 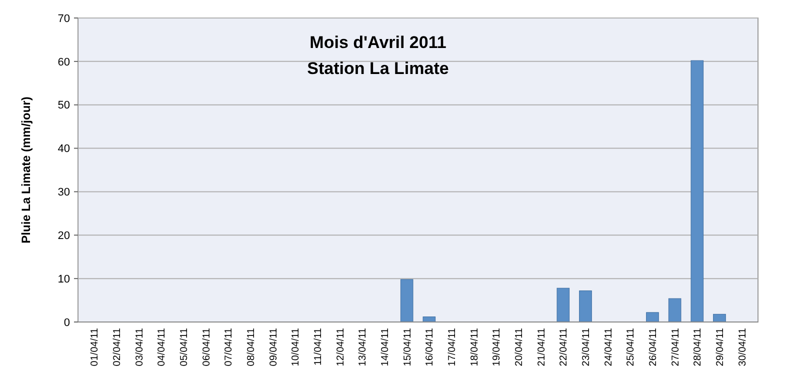 What do you see at coordinates (184, 347) in the screenshot?
I see `x-tick-label: 05/04/11` at bounding box center [184, 347].